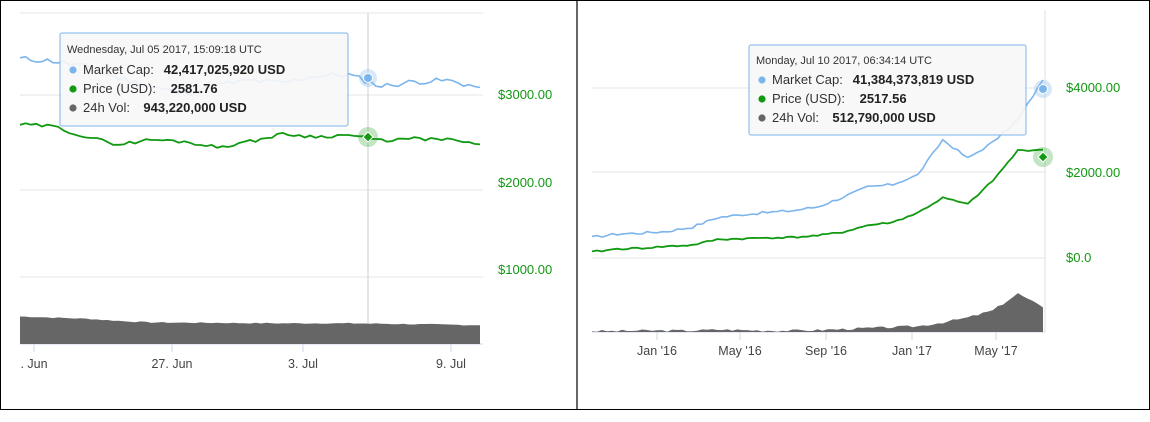 This screenshot has width=1150, height=422. Describe the element at coordinates (912, 351) in the screenshot. I see `right-x-tick-label: Jan '17` at that location.